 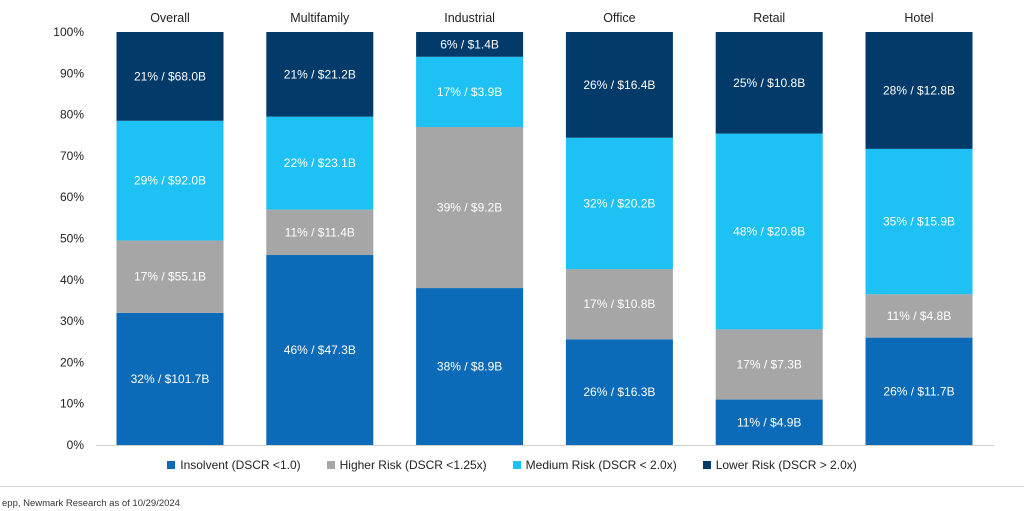 What do you see at coordinates (72, 115) in the screenshot?
I see `y-tick-label: 80%` at bounding box center [72, 115].